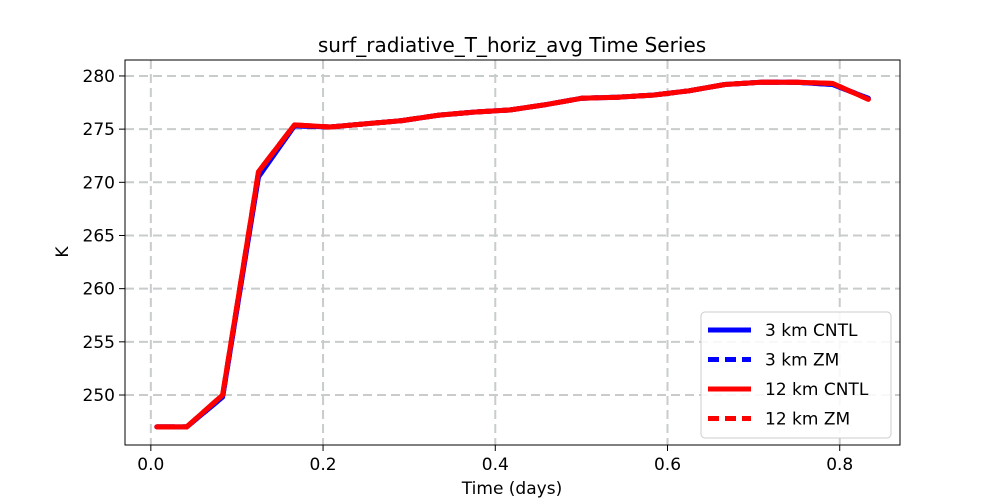 Image resolution: width=1000 pixels, height=504 pixels. I want to click on y-tick-label: 280, so click(99, 77).